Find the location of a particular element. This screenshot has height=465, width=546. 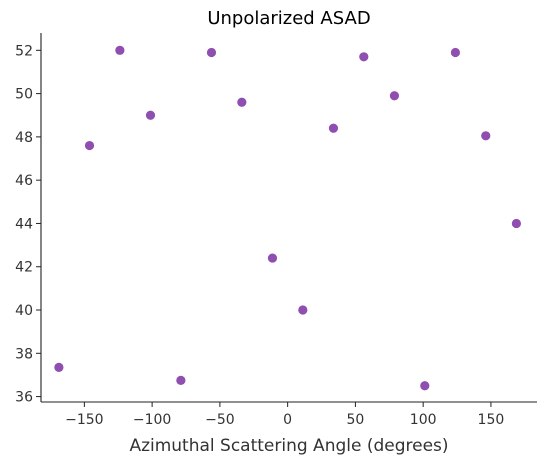

x-tick-label: 50 is located at coordinates (355, 420).